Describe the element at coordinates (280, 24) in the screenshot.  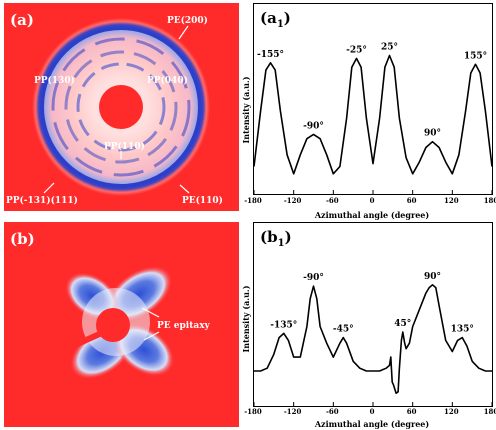
I see `chart-a1-tag-sub: 1` at that location.